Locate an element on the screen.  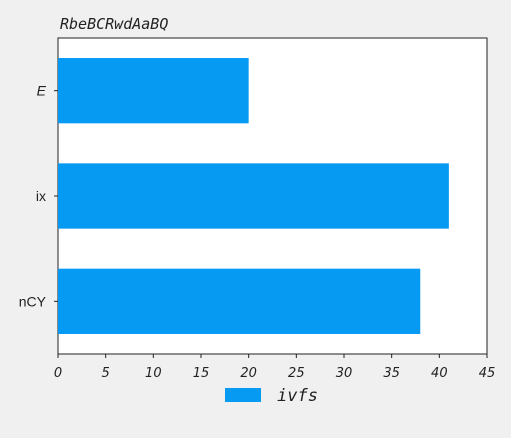
legend: ivfs is located at coordinates (271, 396).